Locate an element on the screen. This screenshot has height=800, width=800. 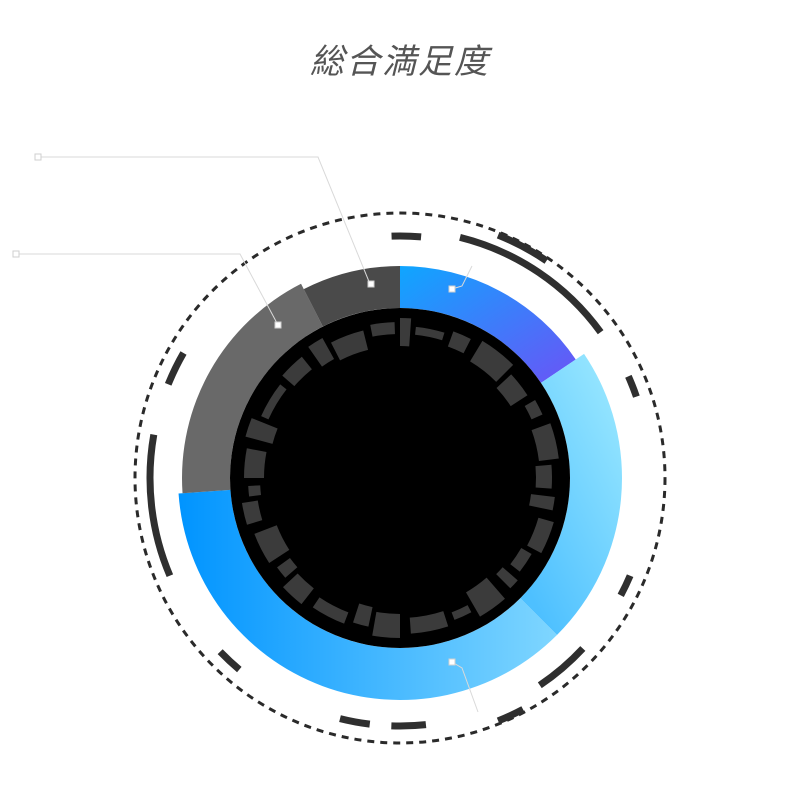
leader-line-dark is located at coordinates (147, 289).